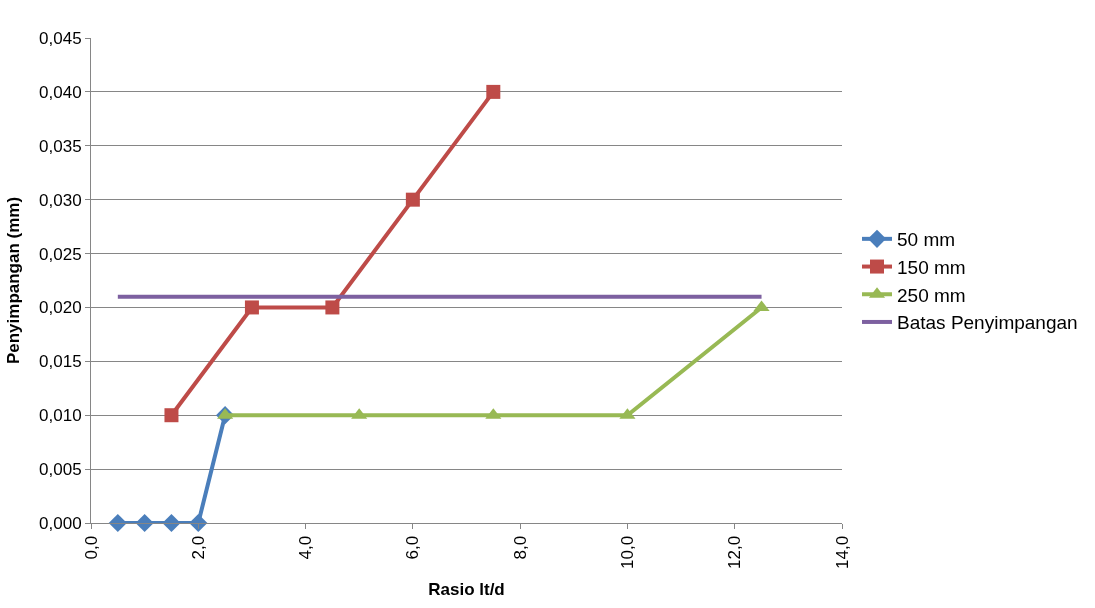 Image resolution: width=1095 pixels, height=608 pixels. Describe the element at coordinates (60, 92) in the screenshot. I see `y-tick-label: 0,040` at that location.